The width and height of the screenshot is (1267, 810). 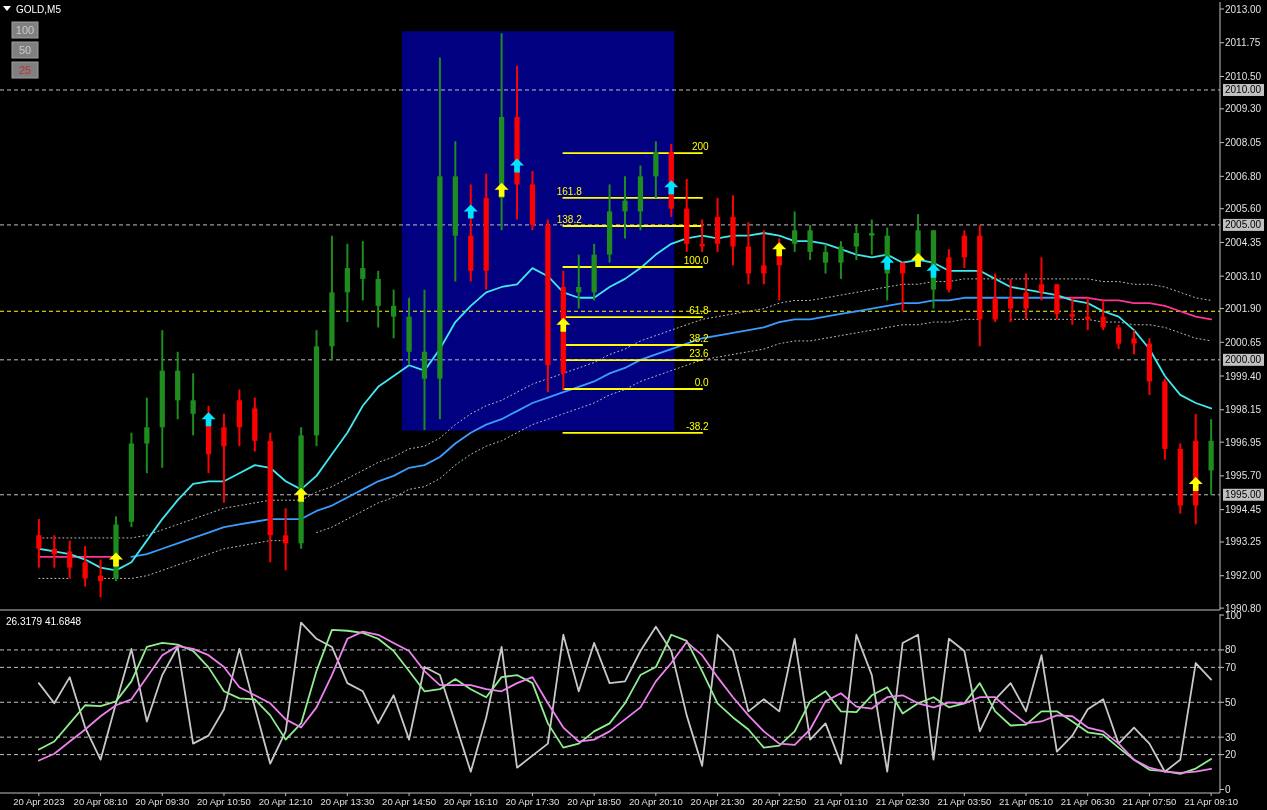 What do you see at coordinates (1243, 476) in the screenshot?
I see `y-tick-label: 1995.70` at bounding box center [1243, 476].